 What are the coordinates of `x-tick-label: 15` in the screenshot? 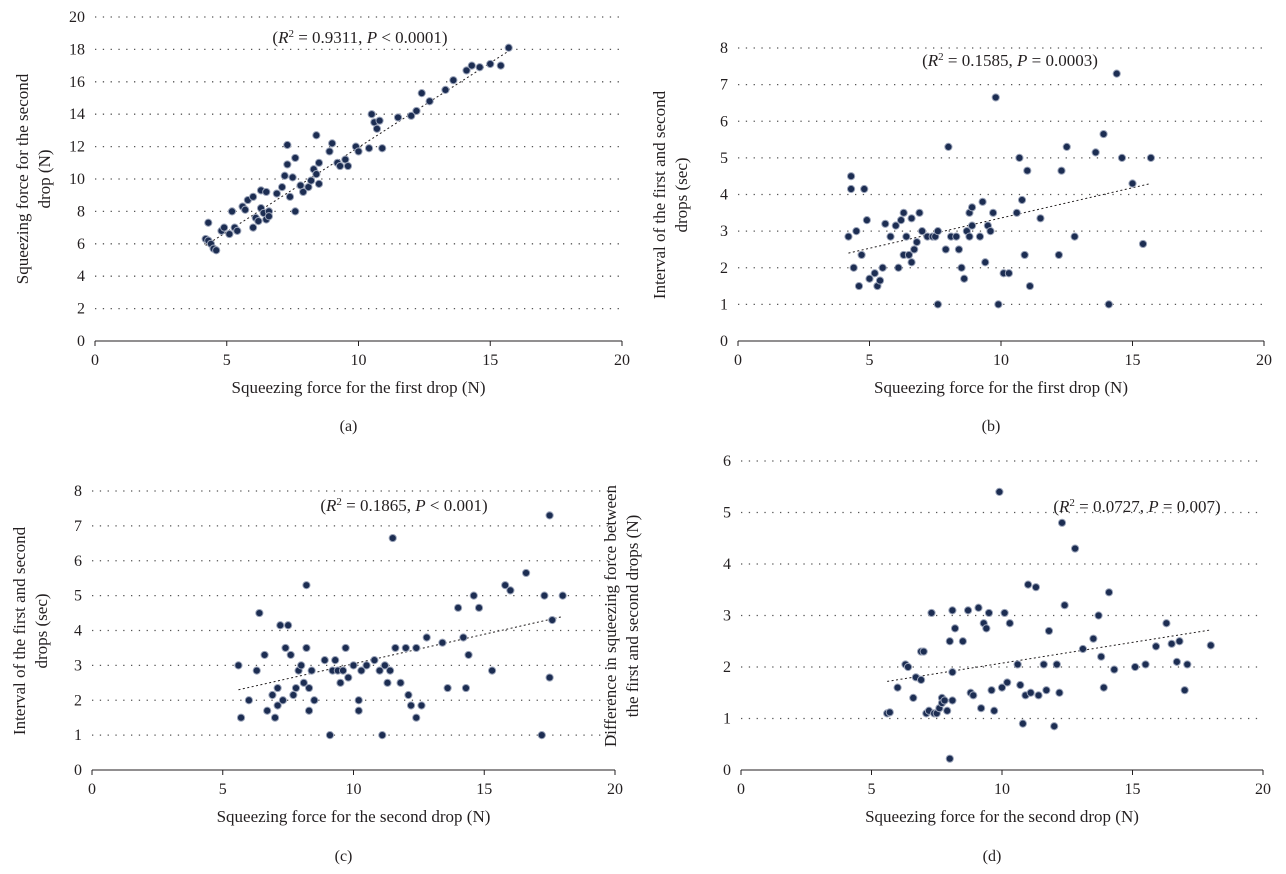 It's located at (1133, 360).